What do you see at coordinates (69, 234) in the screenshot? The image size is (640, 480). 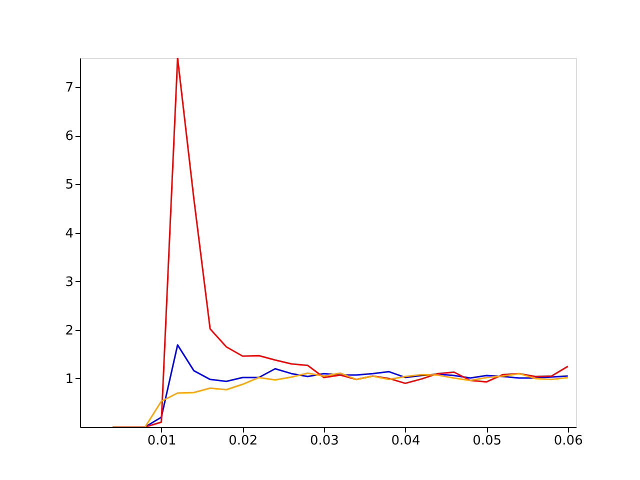 I see `y-tick-label: 4` at bounding box center [69, 234].